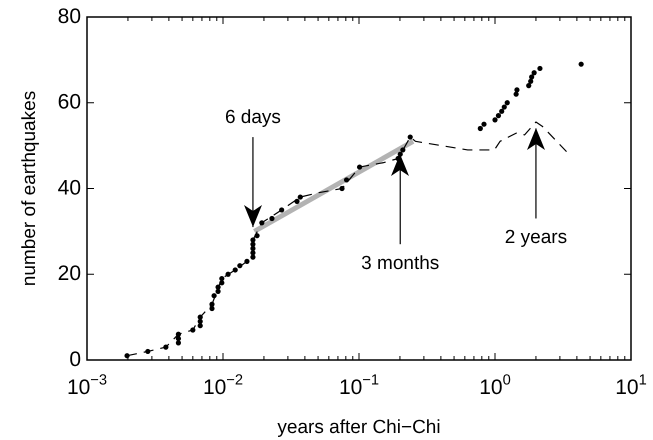  Describe the element at coordinates (75, 359) in the screenshot. I see `y-tick-label: 0` at that location.